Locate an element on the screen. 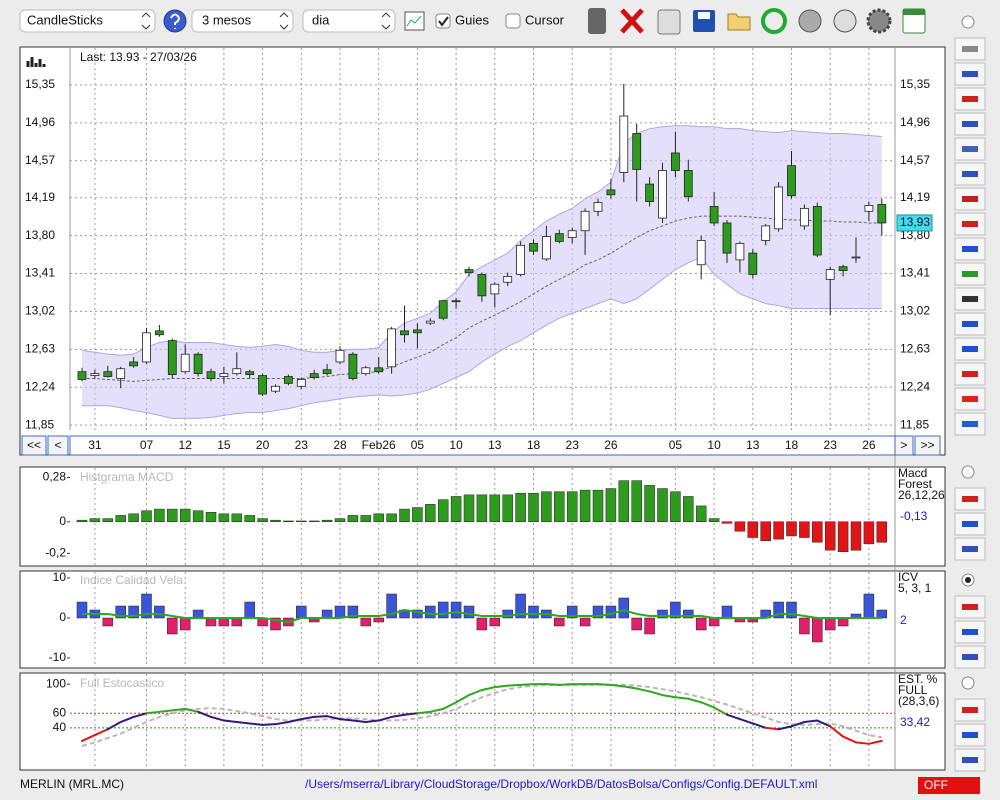 This screenshot has height=800, width=1000. y-tick-label-right: 12,24 is located at coordinates (915, 386).